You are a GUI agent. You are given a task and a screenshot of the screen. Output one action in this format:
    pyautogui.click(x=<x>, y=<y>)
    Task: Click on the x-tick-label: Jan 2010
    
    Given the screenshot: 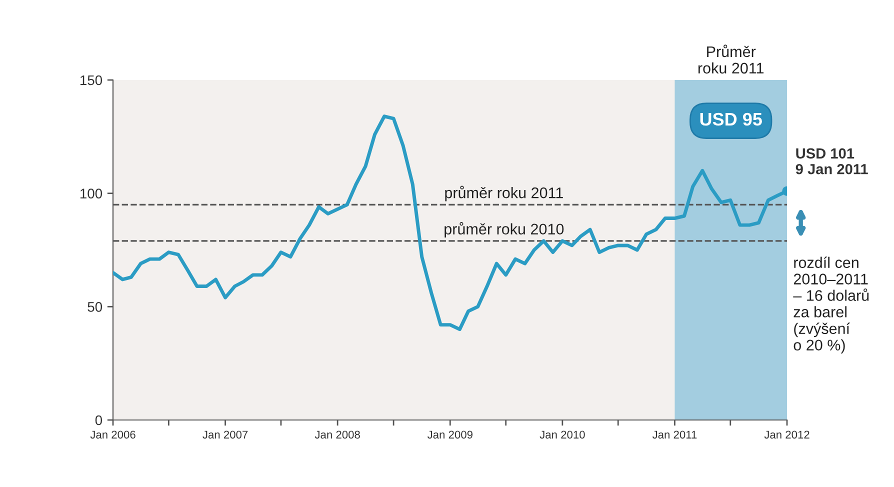 What is the action you would take?
    pyautogui.click(x=562, y=434)
    